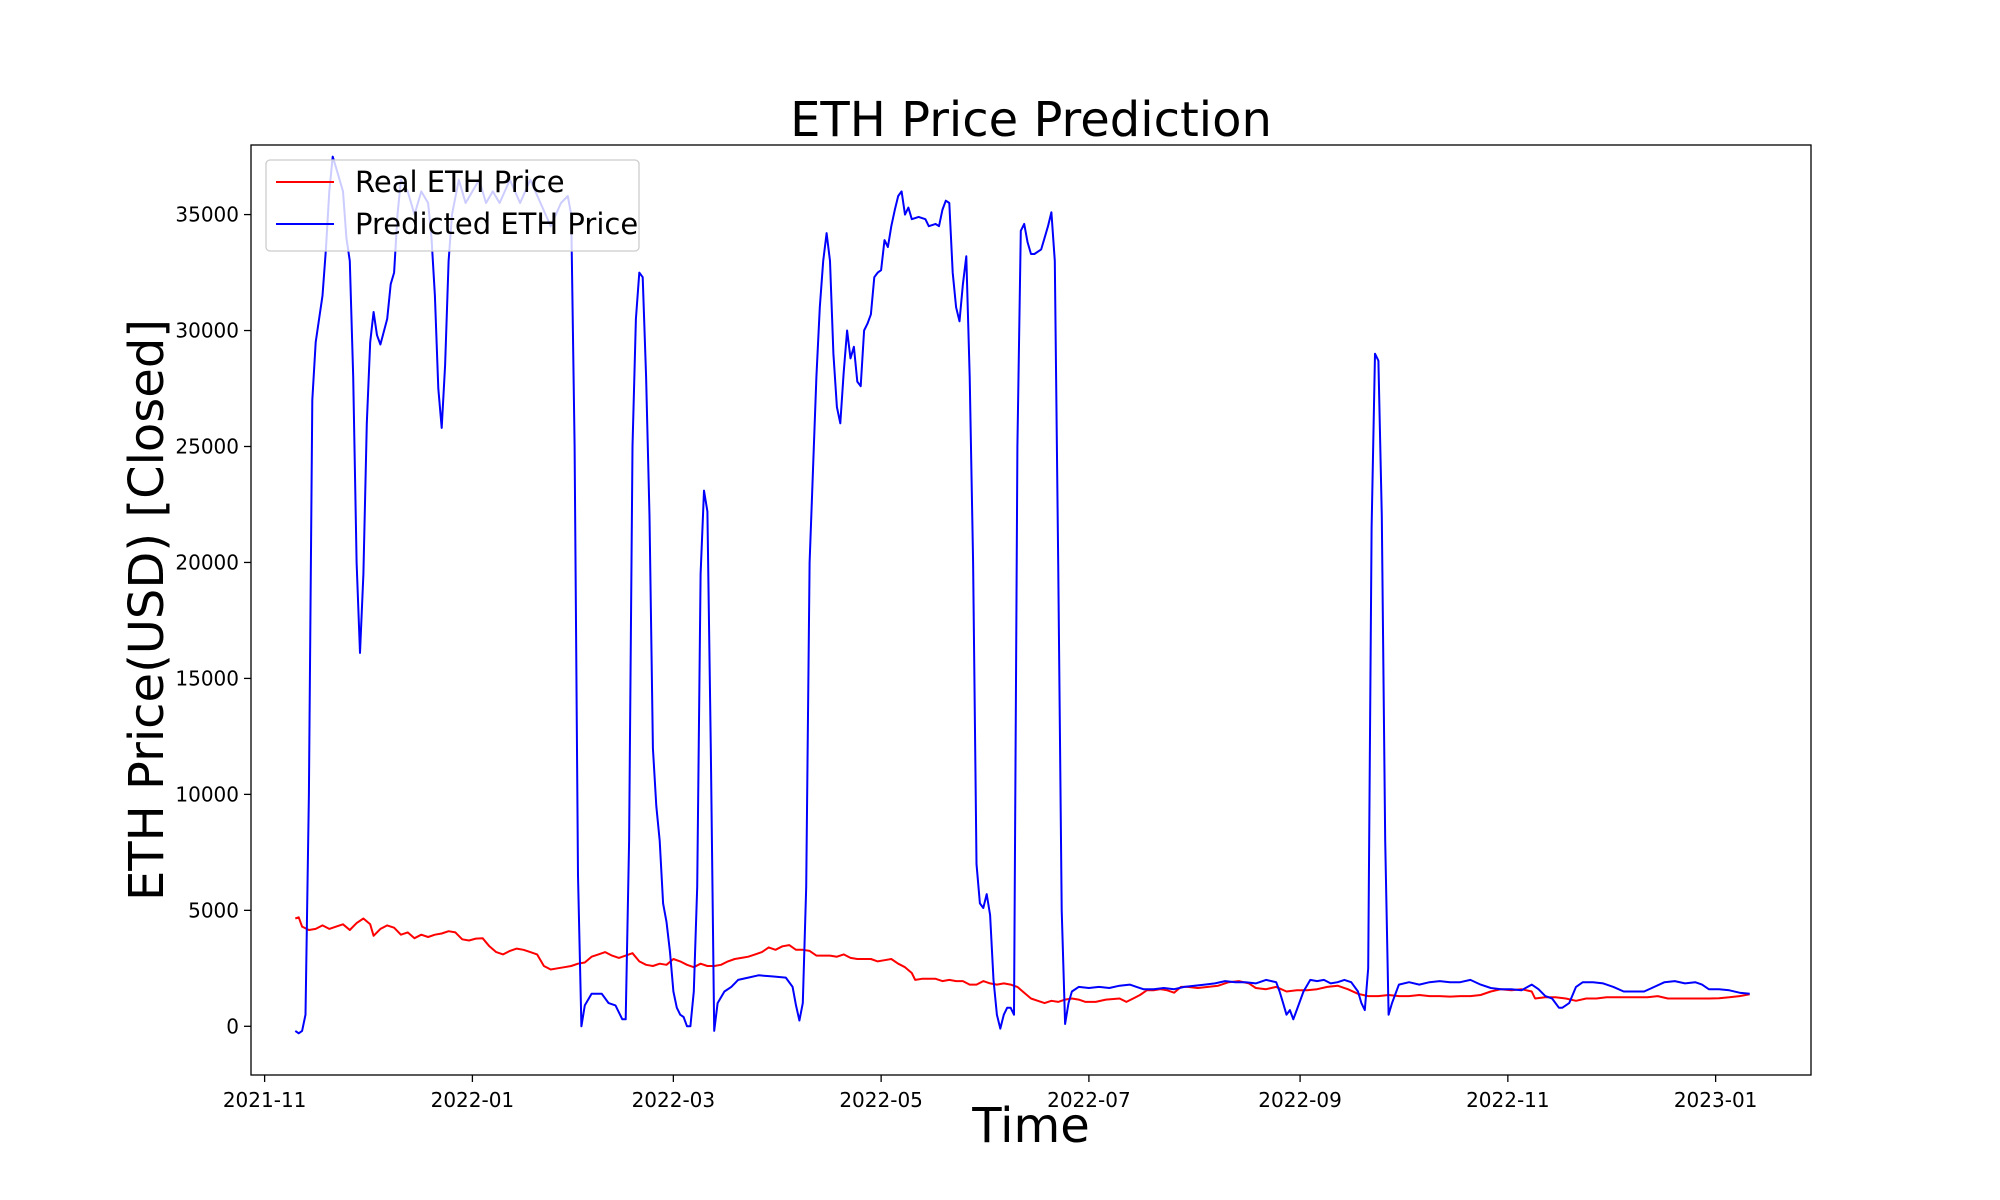 Image resolution: width=2000 pixels, height=1200 pixels. Describe the element at coordinates (460, 182) in the screenshot. I see `legend-label-real-eth-price: Real ETH Price` at that location.